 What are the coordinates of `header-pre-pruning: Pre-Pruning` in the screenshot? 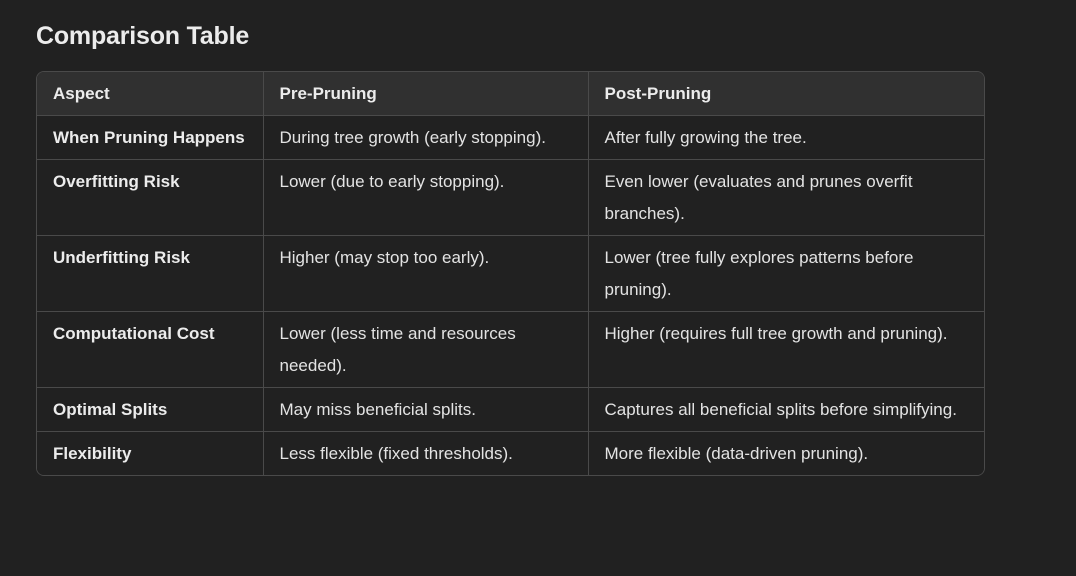 It's located at (426, 94).